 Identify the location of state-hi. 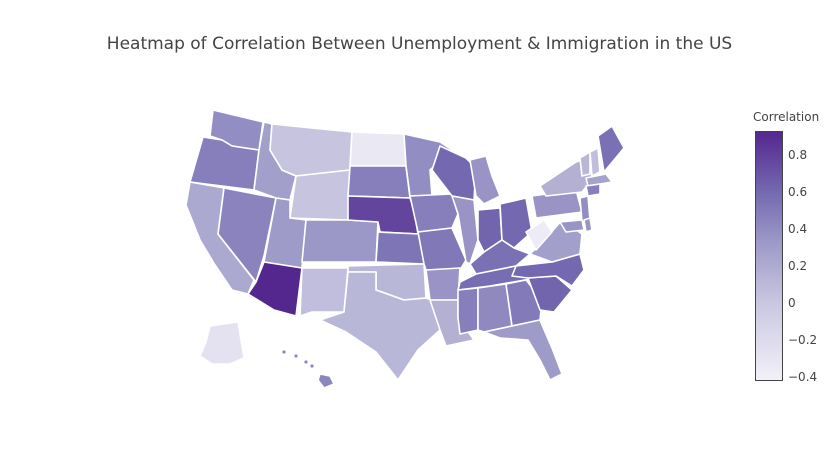
(326, 381).